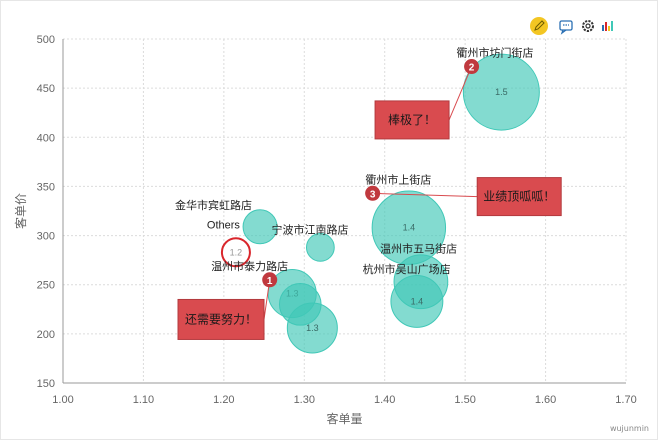 The width and height of the screenshot is (658, 441). I want to click on y-tick-label: 400, so click(46, 138).